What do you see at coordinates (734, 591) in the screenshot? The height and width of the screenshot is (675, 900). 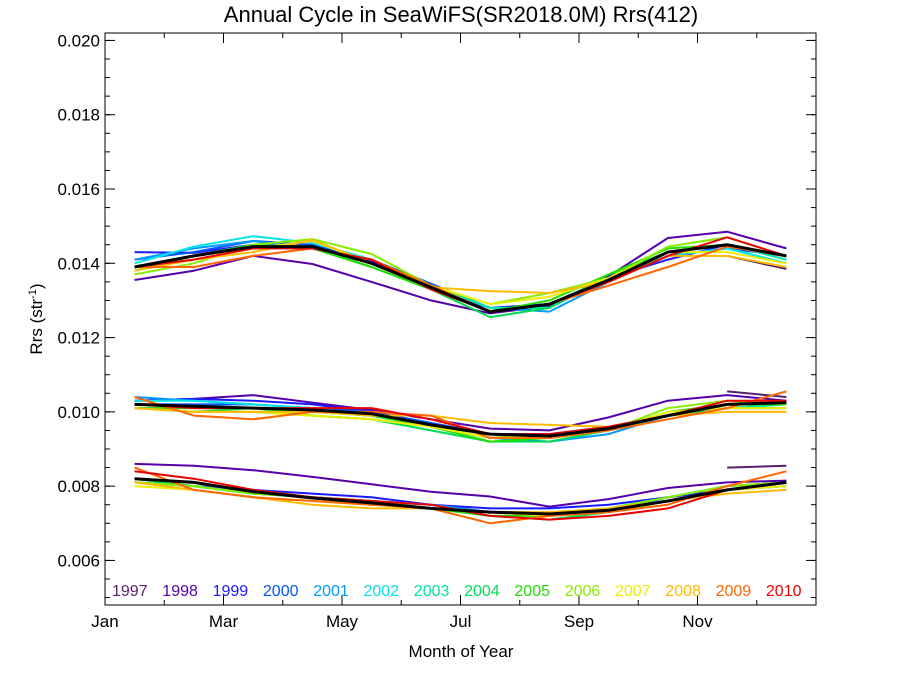 I see `legend-label-2009: 2009` at bounding box center [734, 591].